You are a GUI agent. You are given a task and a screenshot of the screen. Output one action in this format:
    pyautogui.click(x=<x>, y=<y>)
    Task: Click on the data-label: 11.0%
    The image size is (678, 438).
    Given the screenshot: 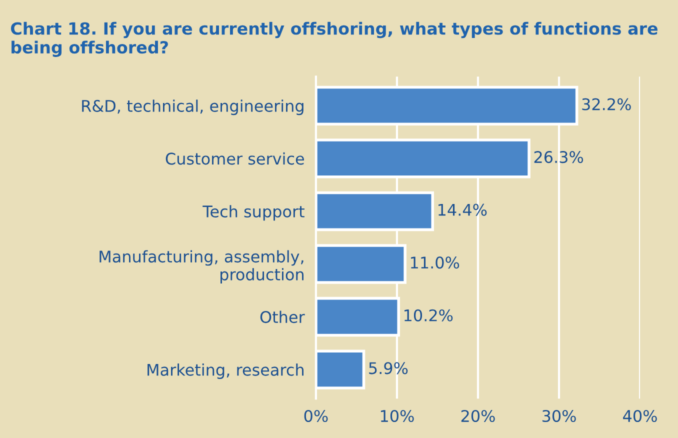 What is the action you would take?
    pyautogui.click(x=435, y=262)
    